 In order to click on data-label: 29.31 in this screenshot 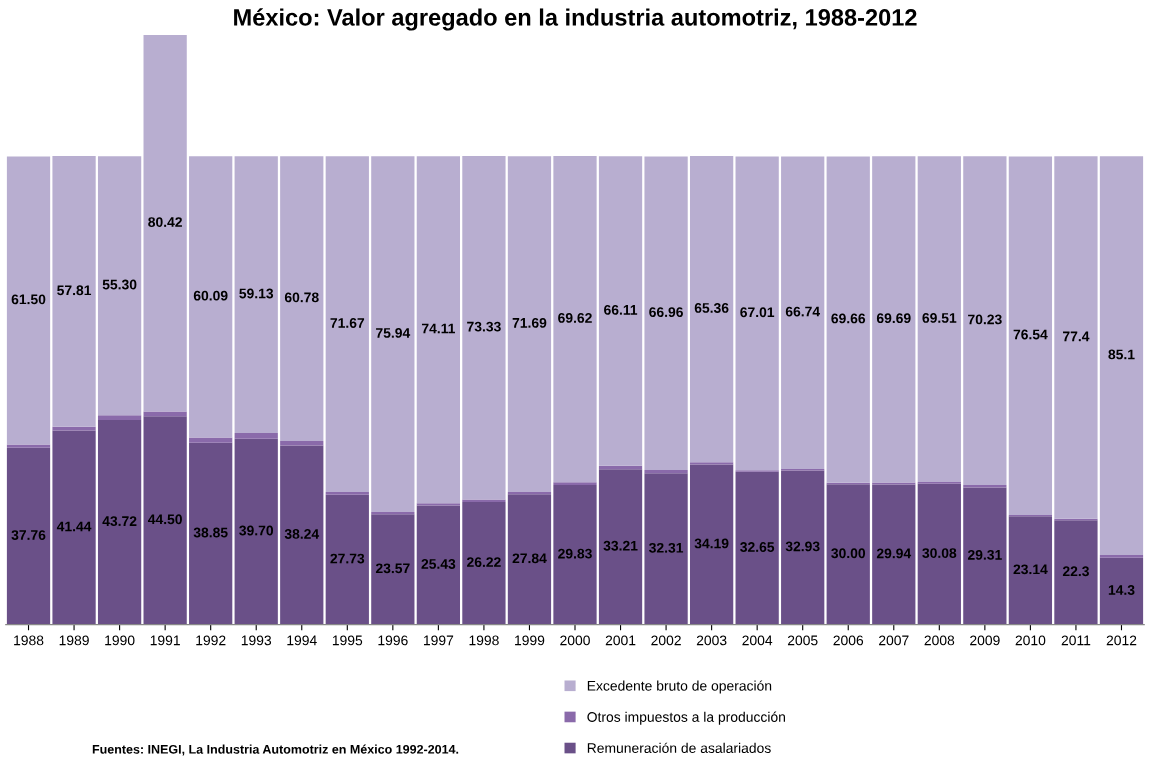, I will do `click(984, 554)`.